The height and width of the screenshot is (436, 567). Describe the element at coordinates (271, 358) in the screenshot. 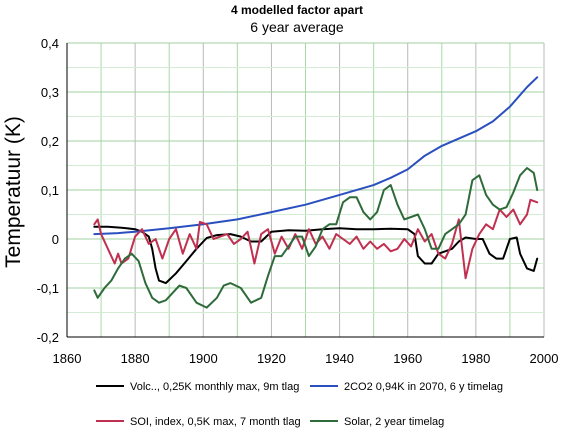

I see `x-tick-label: 1920` at that location.